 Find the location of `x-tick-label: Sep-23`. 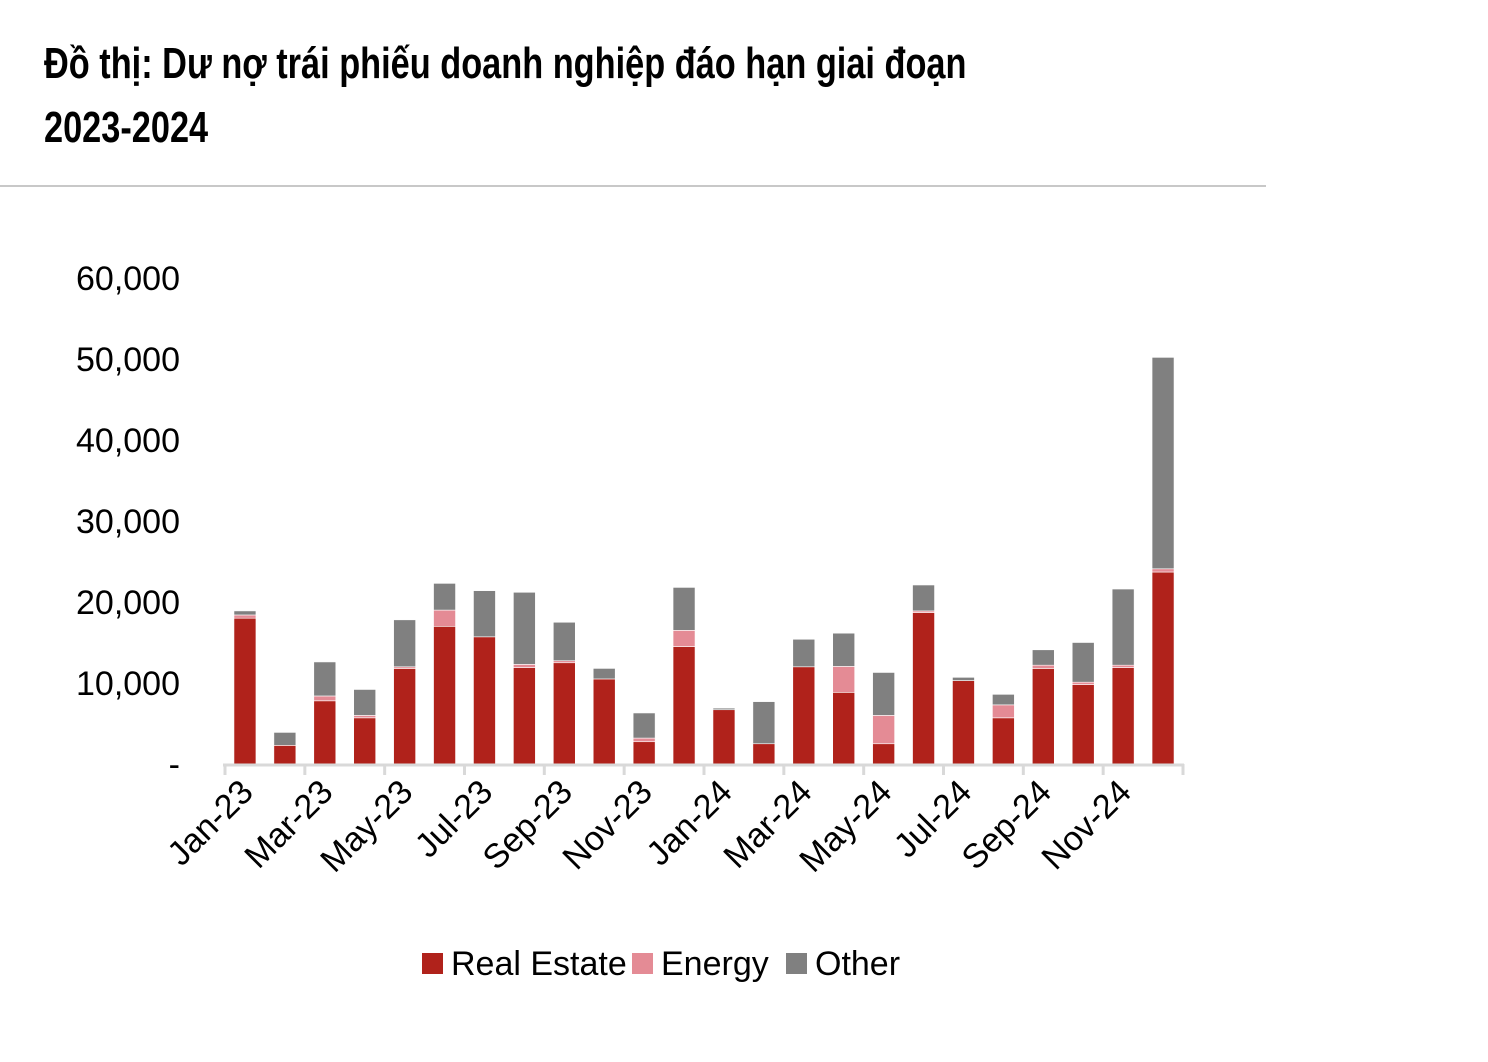

x-tick-label: Sep-23 is located at coordinates (528, 825).